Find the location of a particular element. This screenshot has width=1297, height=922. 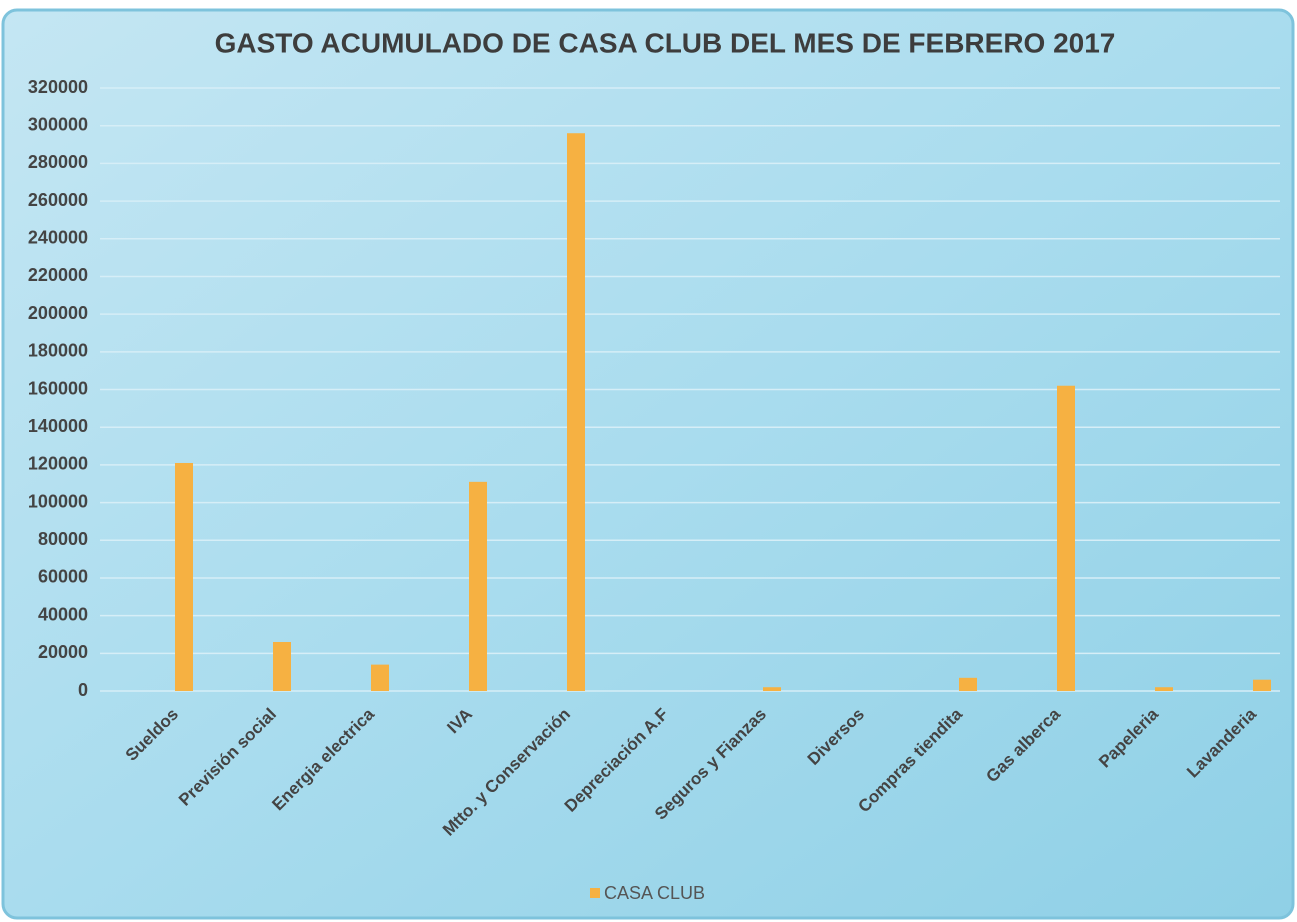

y-tick-label: 200000 is located at coordinates (58, 313).